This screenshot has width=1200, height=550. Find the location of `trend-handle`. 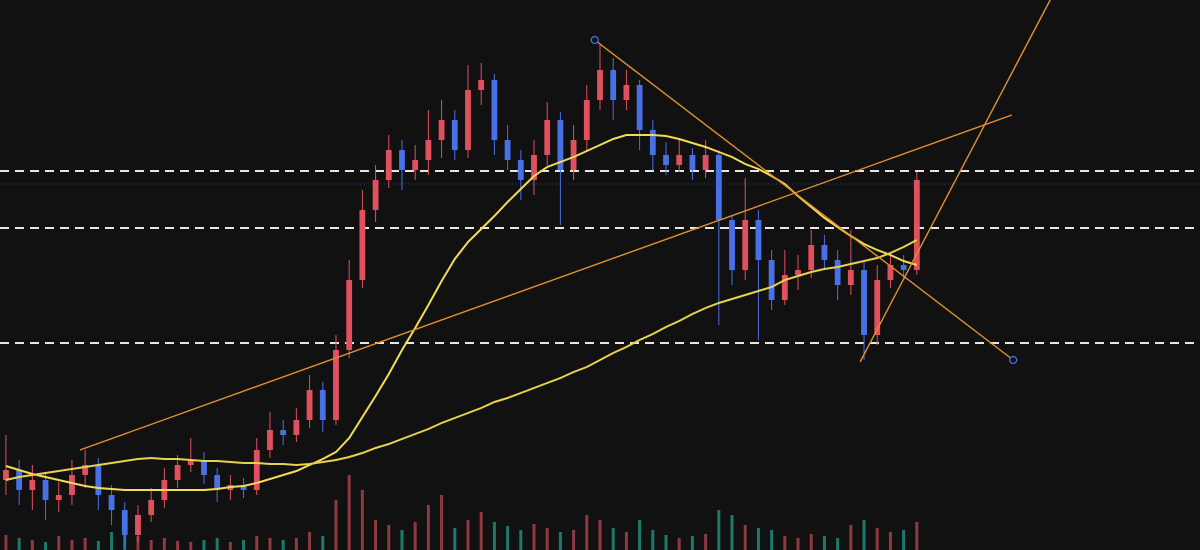

trend-handle is located at coordinates (594, 40).